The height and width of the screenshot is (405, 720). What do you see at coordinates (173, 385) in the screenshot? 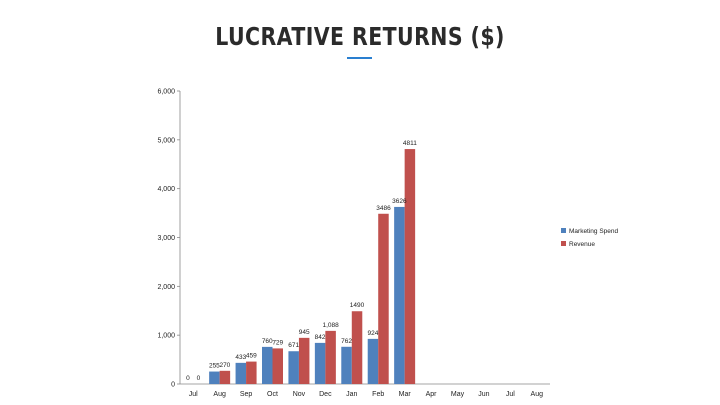
I see `y-tick-label: 0` at bounding box center [173, 385].